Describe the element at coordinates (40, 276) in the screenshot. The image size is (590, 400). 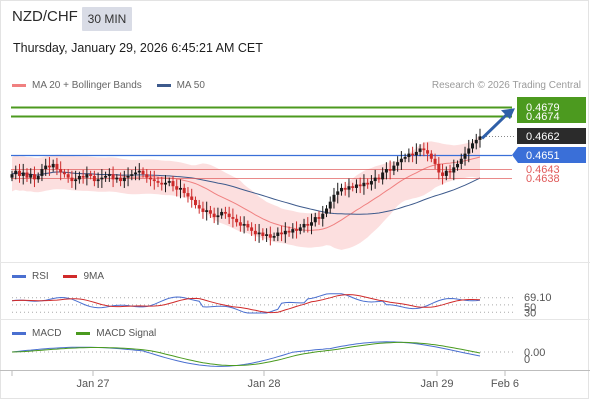
I see `rsi-legend-label: RSI` at that location.